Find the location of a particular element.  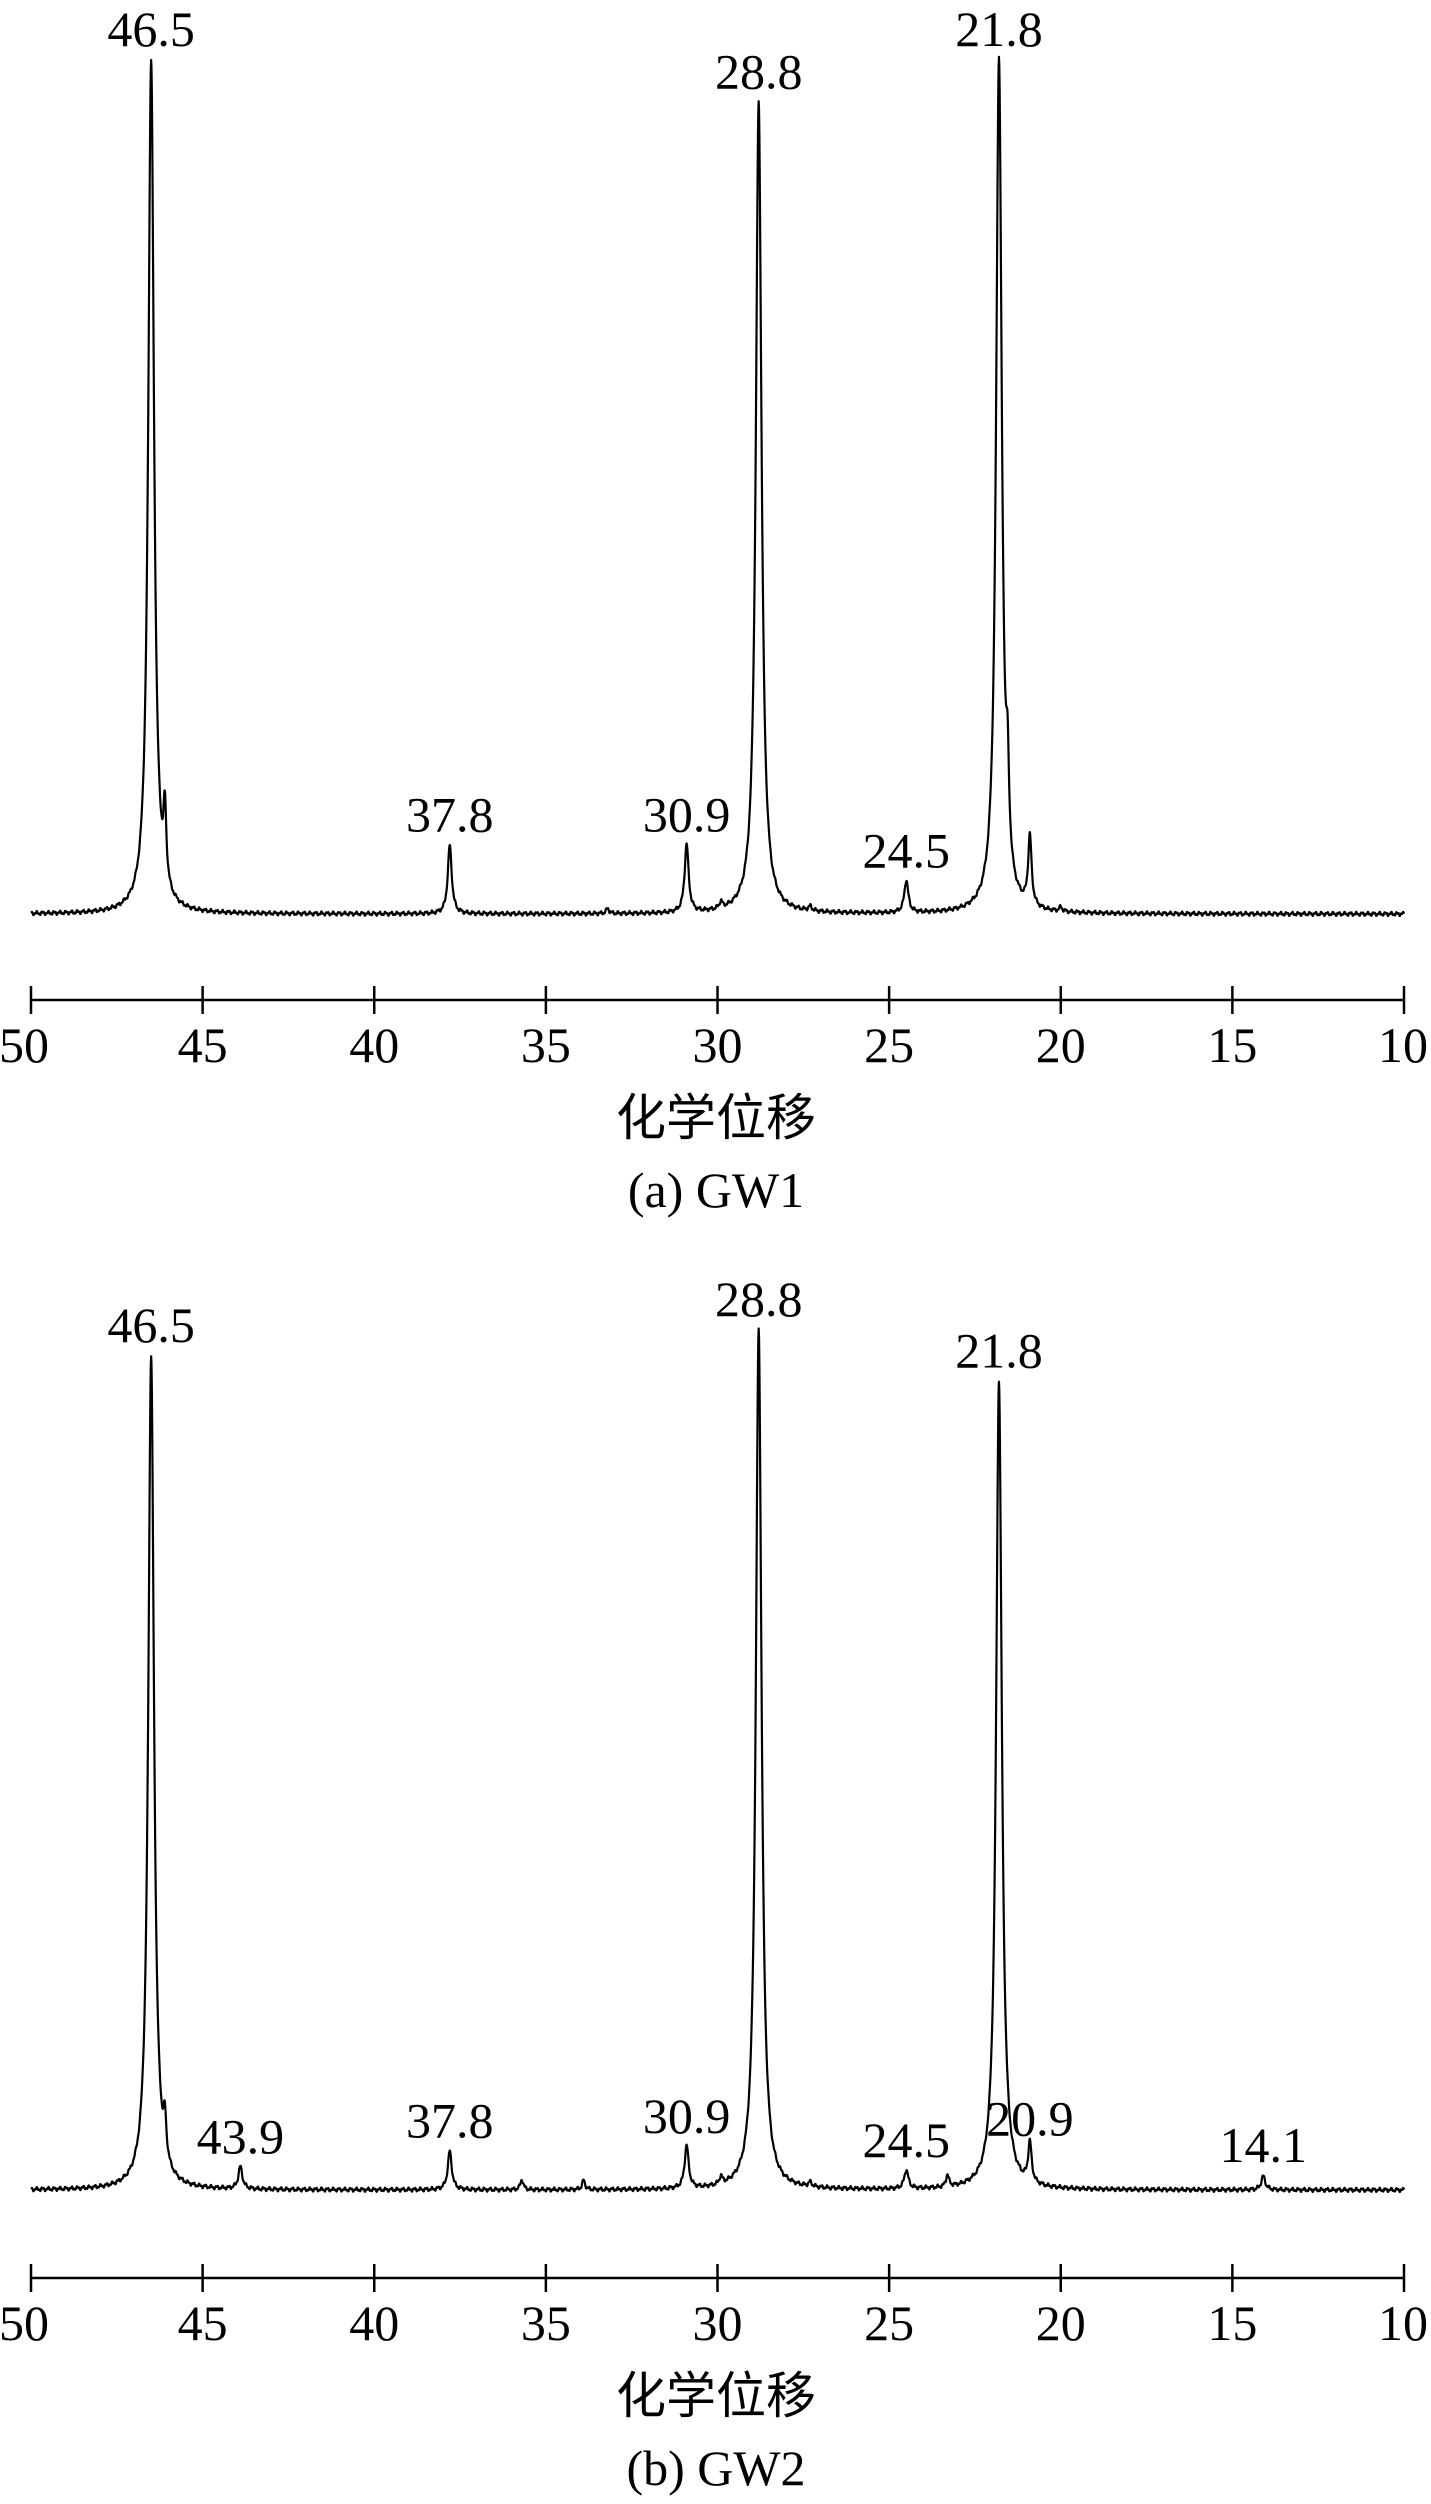

peak-label: 20.9 is located at coordinates (1030, 2119).